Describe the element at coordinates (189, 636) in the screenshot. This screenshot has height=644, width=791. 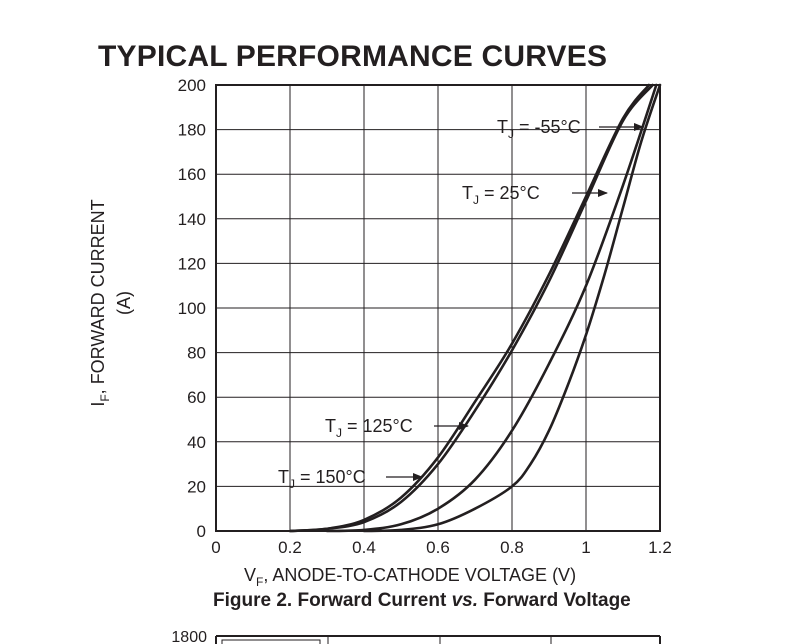
I see `next-chart-top-tick: 1800` at that location.